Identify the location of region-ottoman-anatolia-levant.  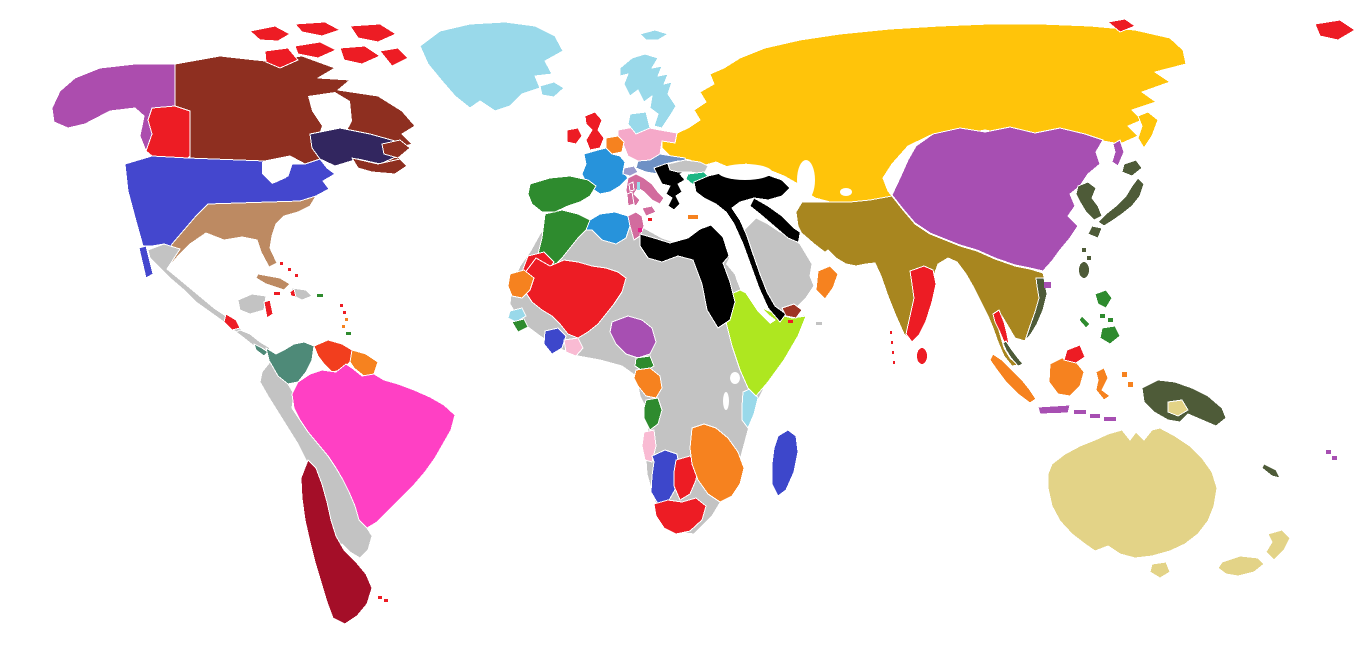
(742, 246).